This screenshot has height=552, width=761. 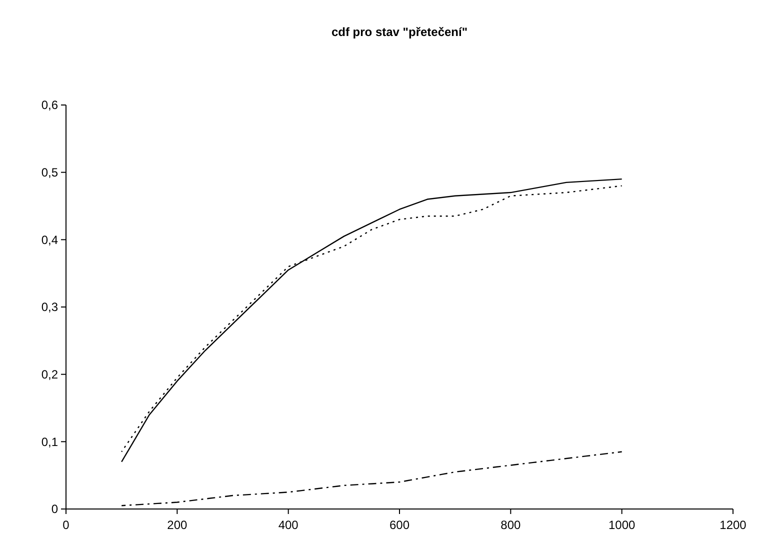 What do you see at coordinates (399, 525) in the screenshot?
I see `x-tick-label: 600` at bounding box center [399, 525].